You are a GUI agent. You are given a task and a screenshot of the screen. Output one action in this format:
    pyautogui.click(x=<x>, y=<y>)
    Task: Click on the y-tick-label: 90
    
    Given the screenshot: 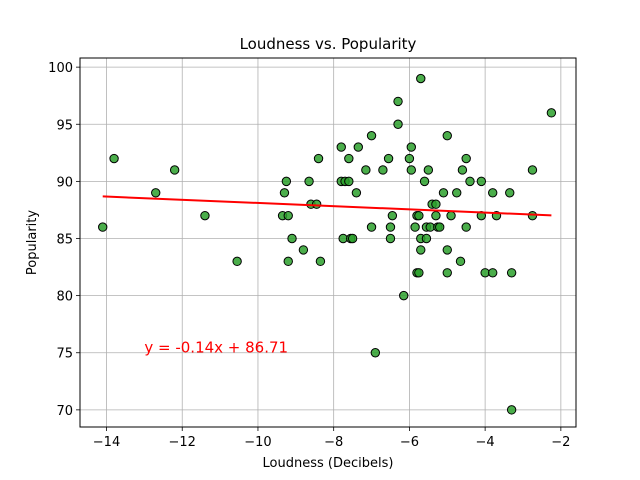 What is the action you would take?
    pyautogui.click(x=64, y=182)
    